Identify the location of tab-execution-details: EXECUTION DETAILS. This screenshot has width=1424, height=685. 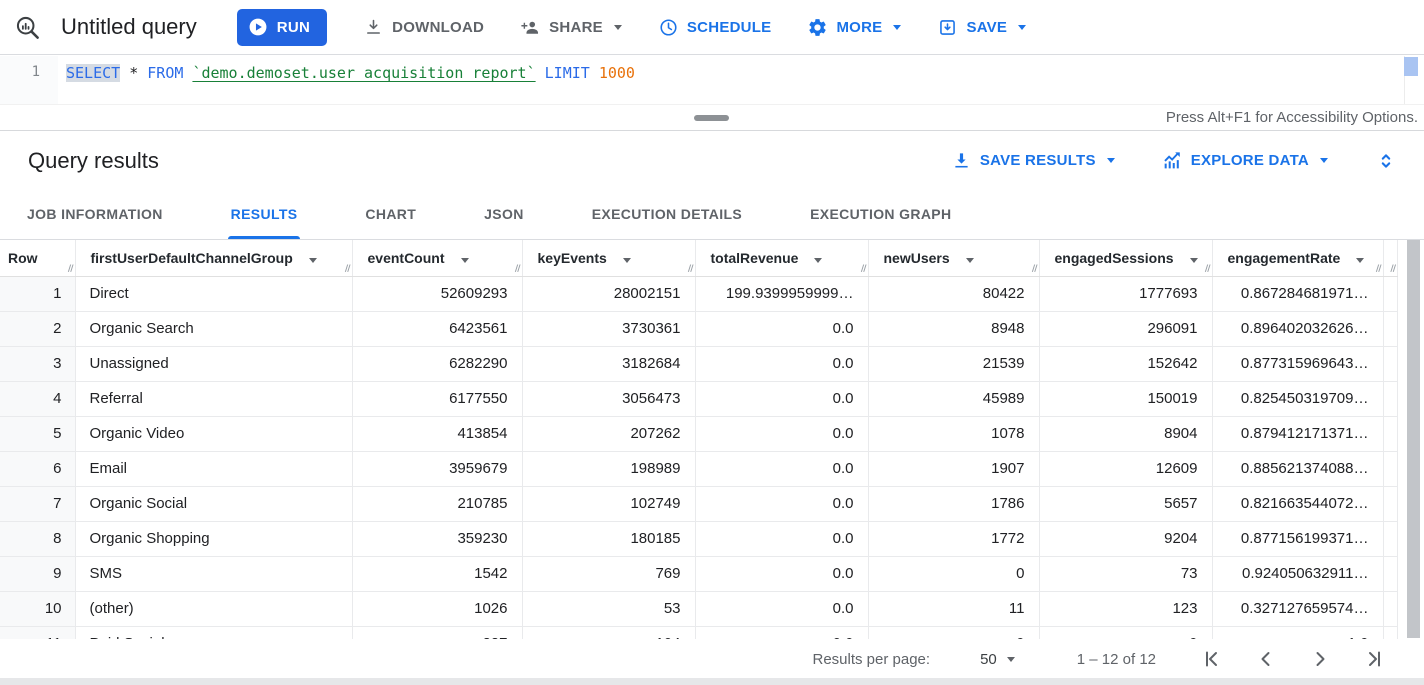
(667, 214).